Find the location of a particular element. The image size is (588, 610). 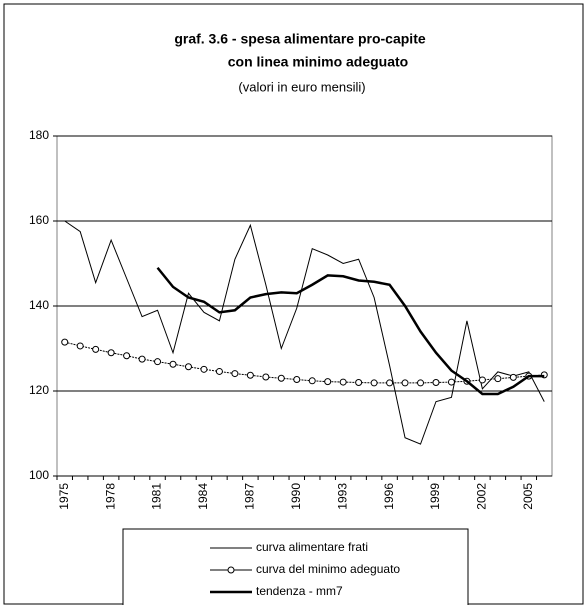

y-tick-label: 180 is located at coordinates (39, 135).